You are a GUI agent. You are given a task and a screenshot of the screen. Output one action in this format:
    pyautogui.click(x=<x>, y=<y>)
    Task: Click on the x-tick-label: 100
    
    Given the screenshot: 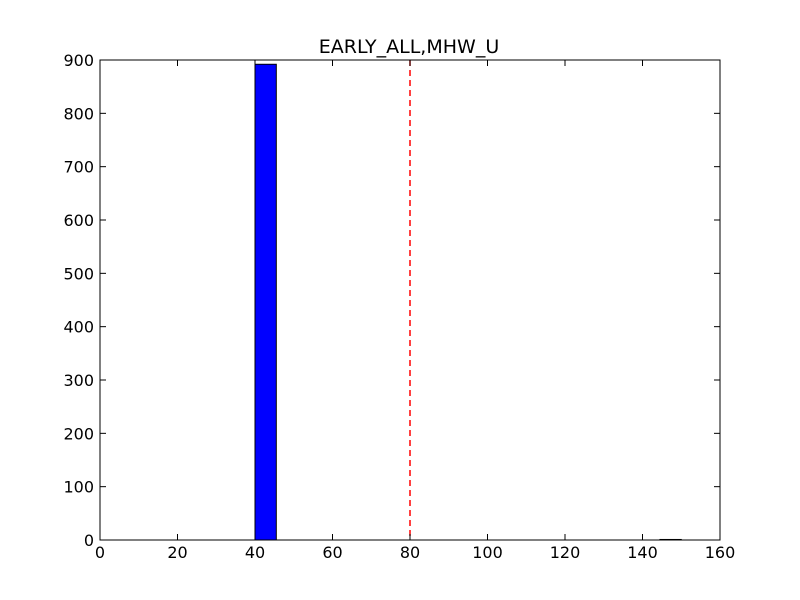 What is the action you would take?
    pyautogui.click(x=487, y=552)
    